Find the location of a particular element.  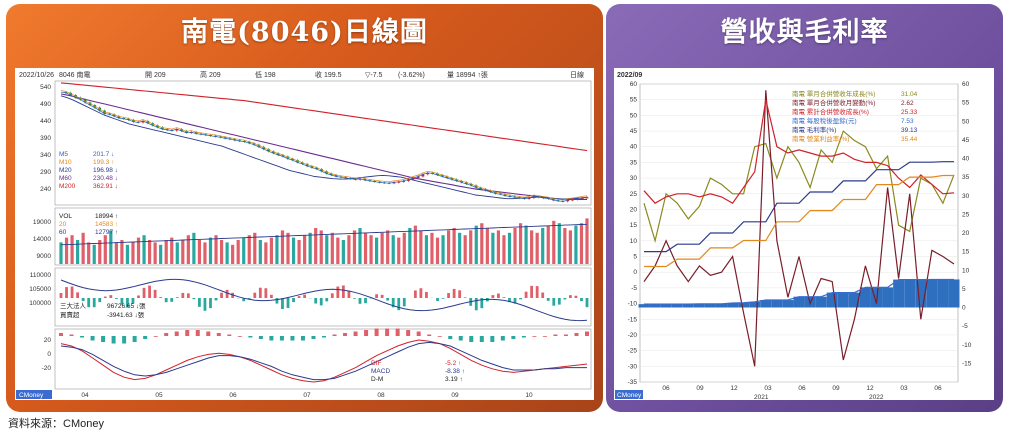

left-tick-50: 50 is located at coordinates (634, 115).